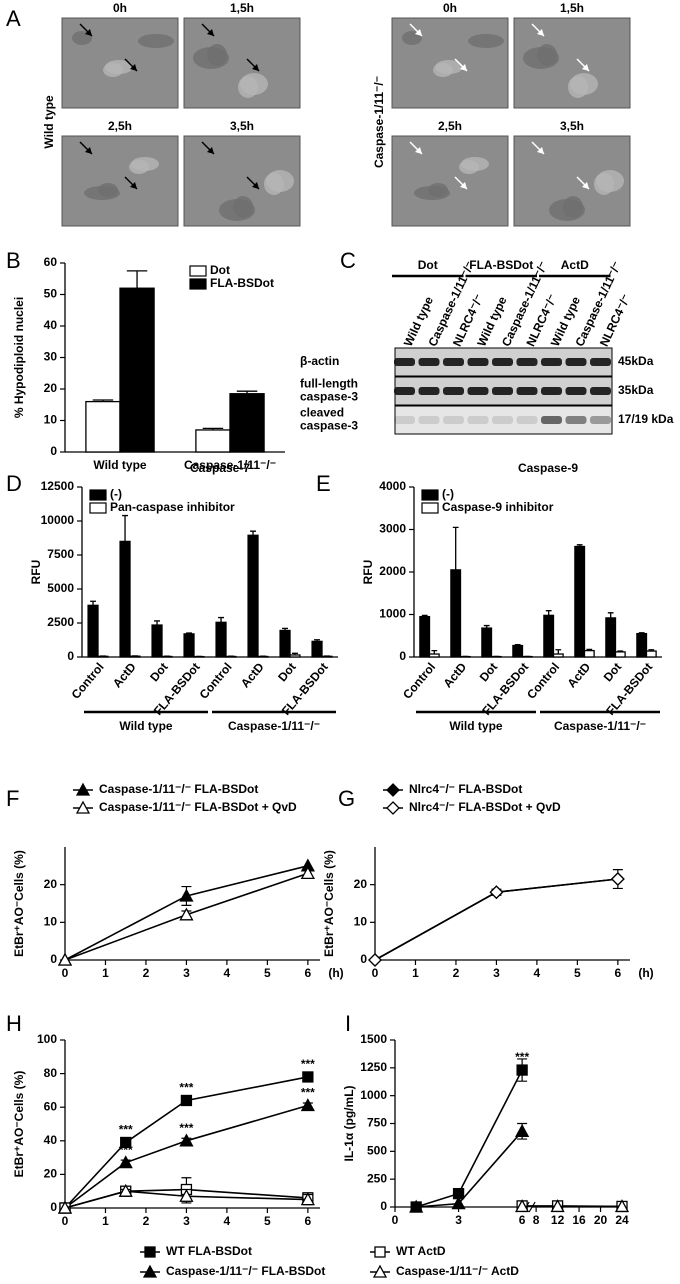  Describe the element at coordinates (450, 126) in the screenshot. I see `time-label: 2,5h` at that location.